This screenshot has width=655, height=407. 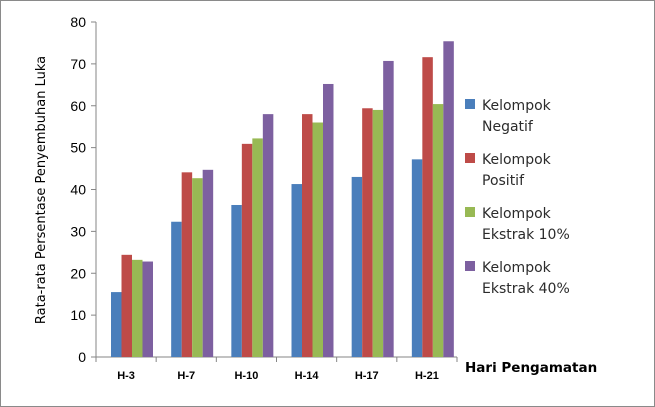 I want to click on y-tick-label: 20, so click(x=78, y=273).